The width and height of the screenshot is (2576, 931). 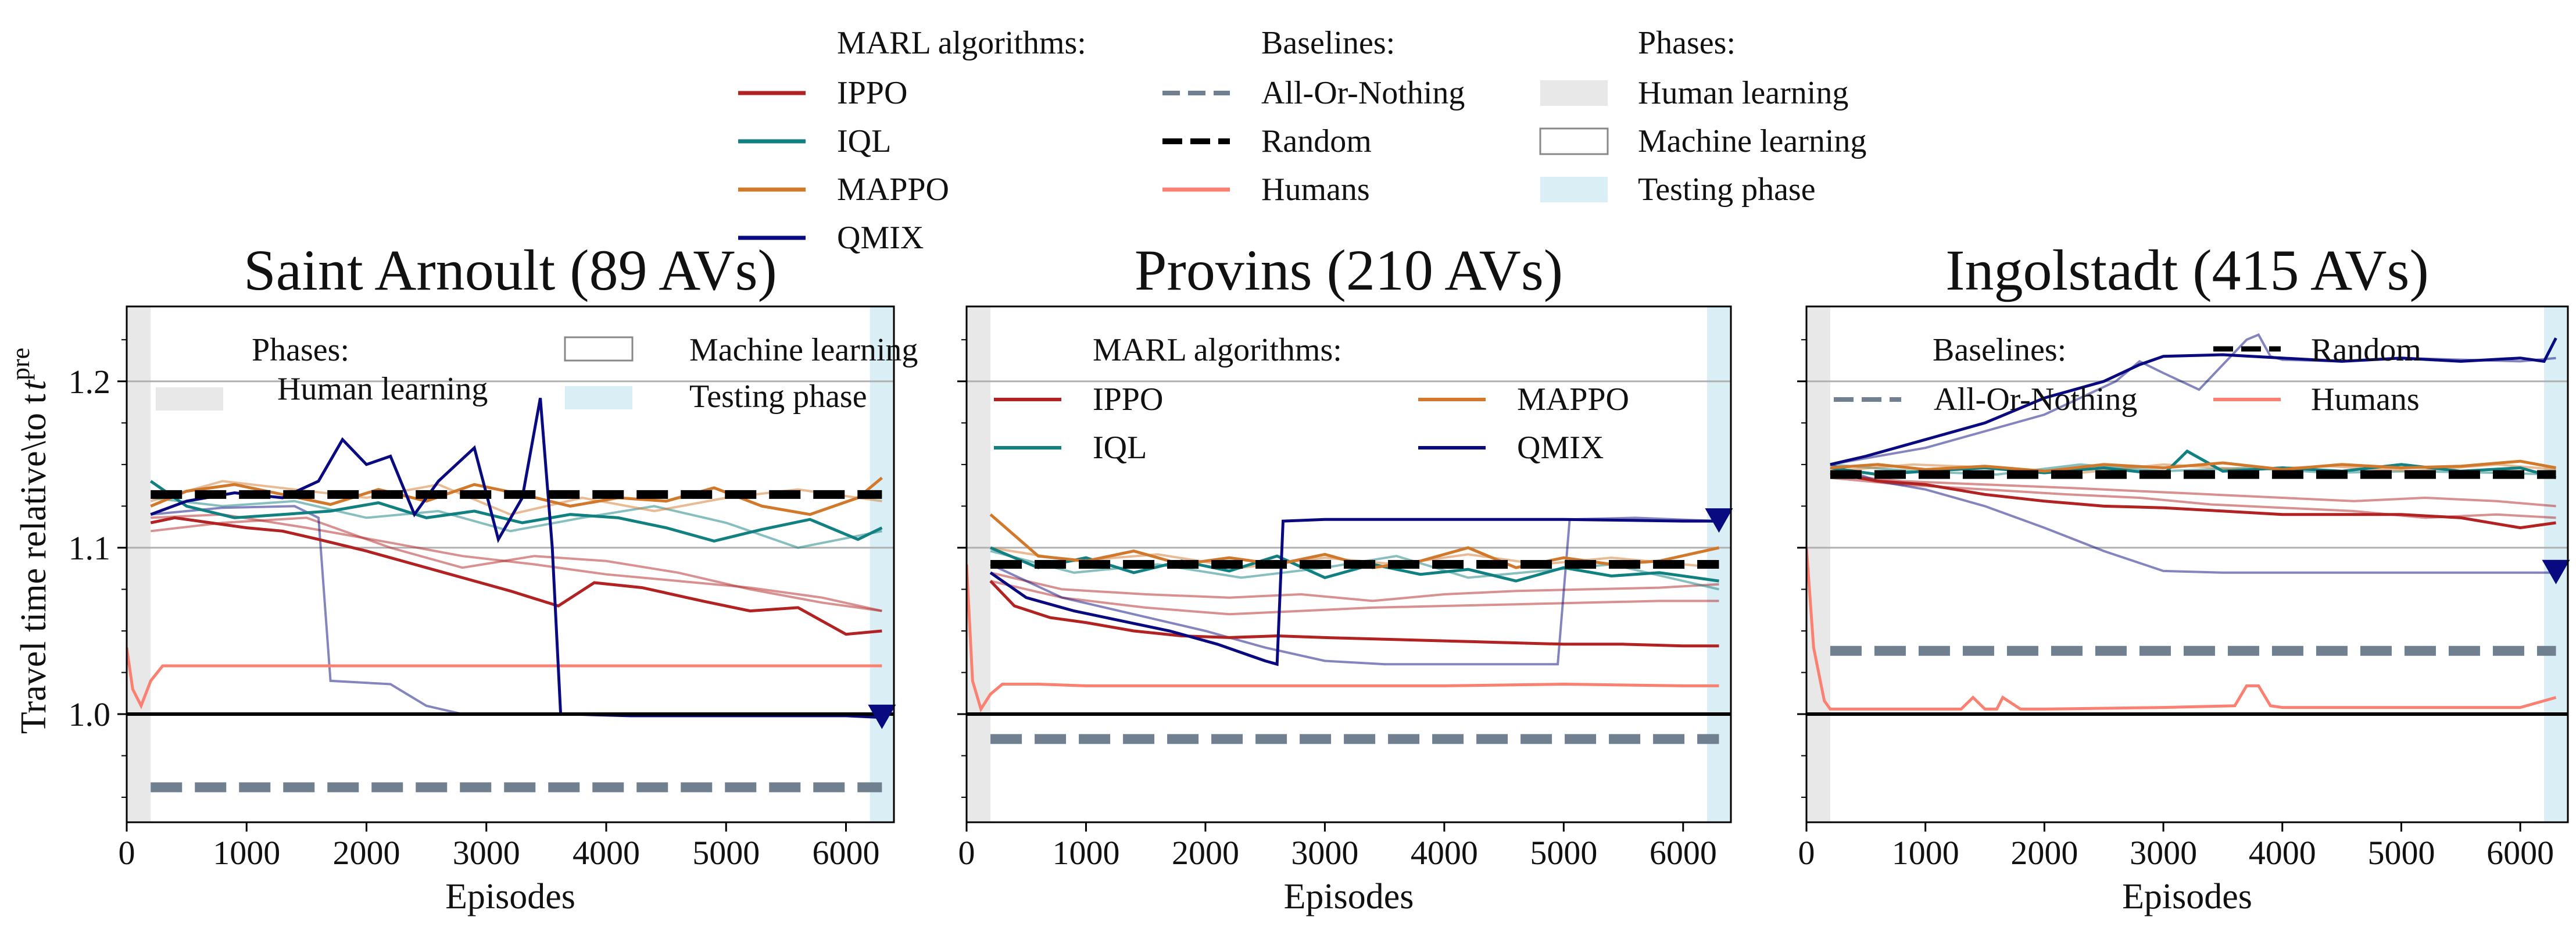 I want to click on faint-run-qmix, so click(x=2193, y=518).